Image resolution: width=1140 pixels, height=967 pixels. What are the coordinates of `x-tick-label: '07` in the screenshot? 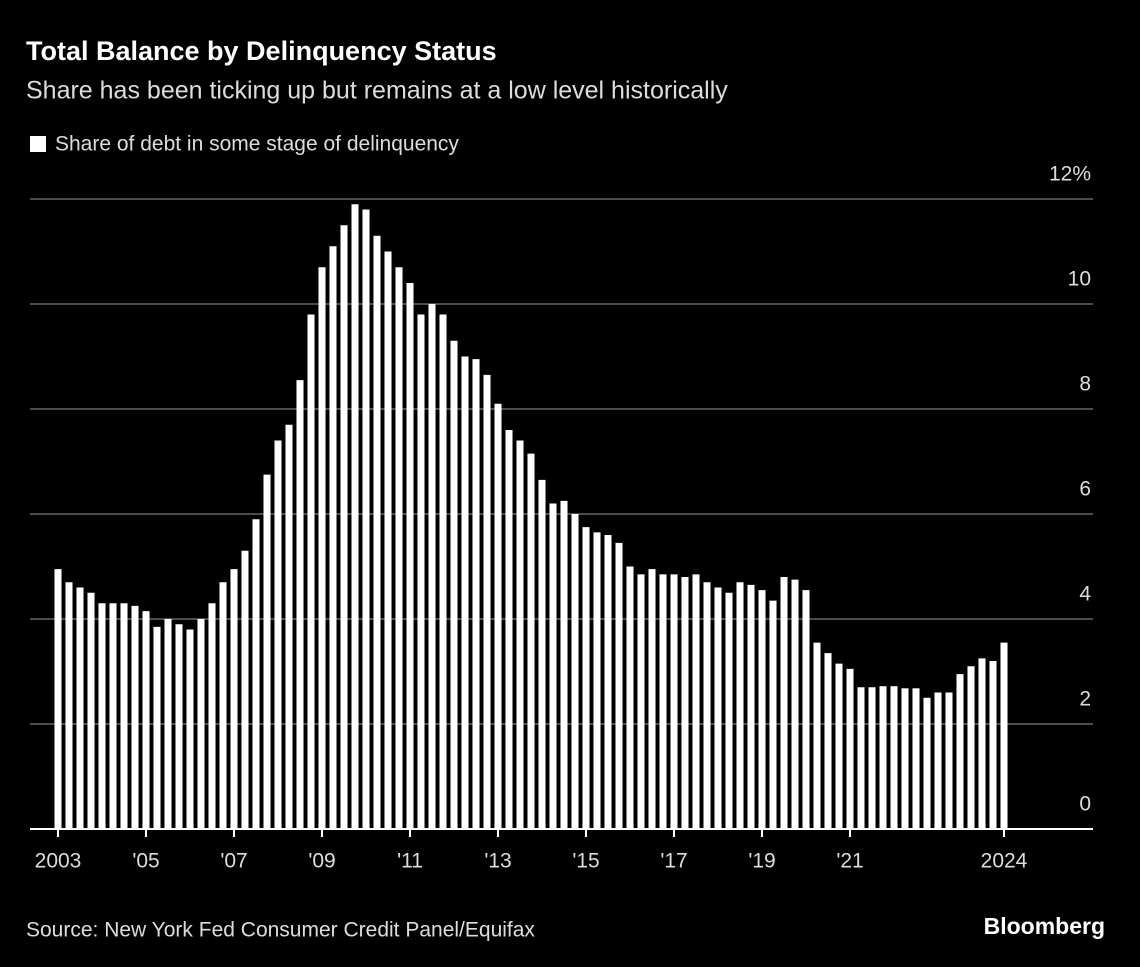 It's located at (233, 861).